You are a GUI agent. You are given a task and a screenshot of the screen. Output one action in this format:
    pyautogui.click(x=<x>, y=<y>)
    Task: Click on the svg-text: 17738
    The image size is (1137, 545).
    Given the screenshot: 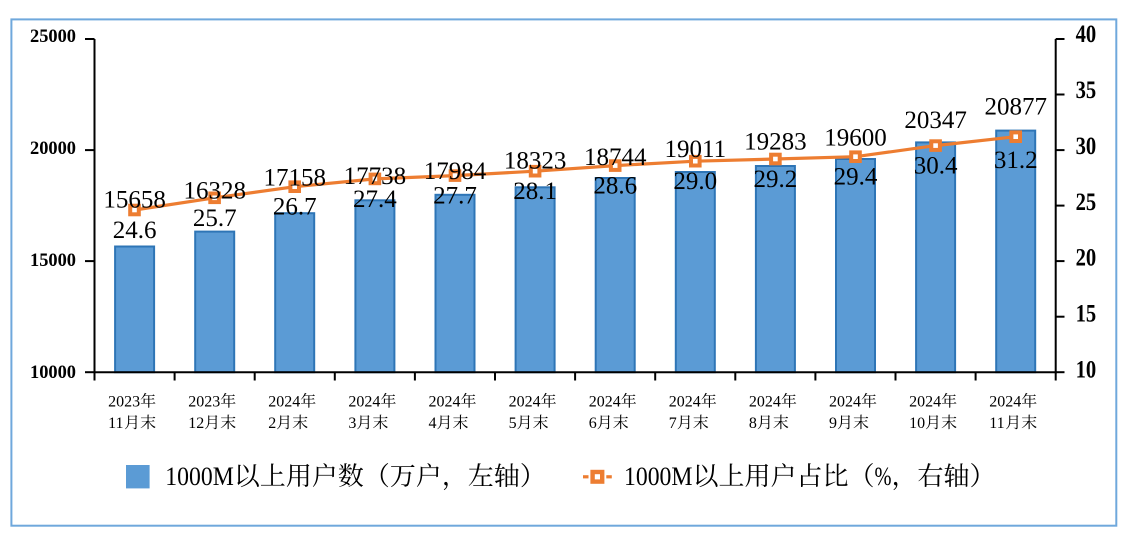 What is the action you would take?
    pyautogui.click(x=375, y=176)
    